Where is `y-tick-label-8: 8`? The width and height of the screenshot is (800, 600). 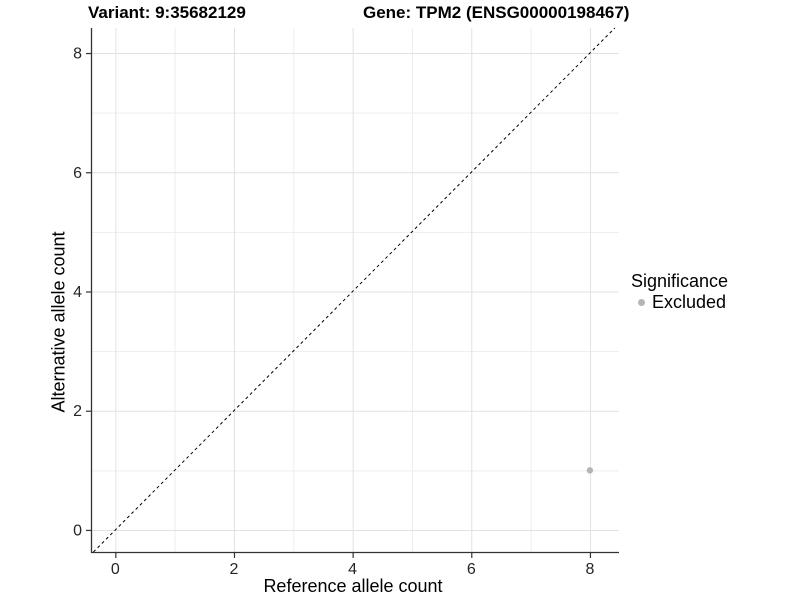
y-tick-label-8: 8 is located at coordinates (77, 54).